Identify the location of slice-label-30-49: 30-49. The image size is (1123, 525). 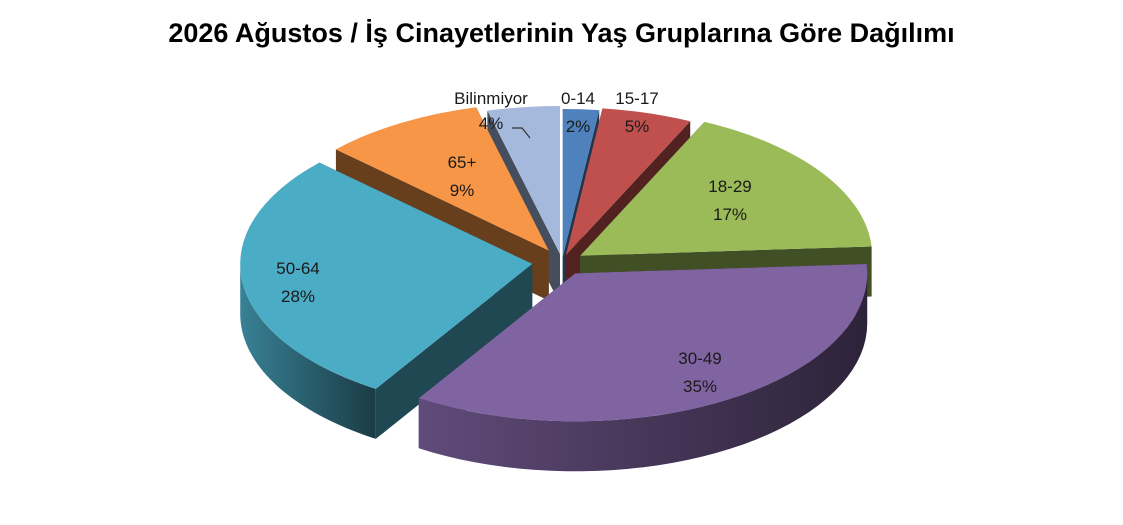
(699, 358).